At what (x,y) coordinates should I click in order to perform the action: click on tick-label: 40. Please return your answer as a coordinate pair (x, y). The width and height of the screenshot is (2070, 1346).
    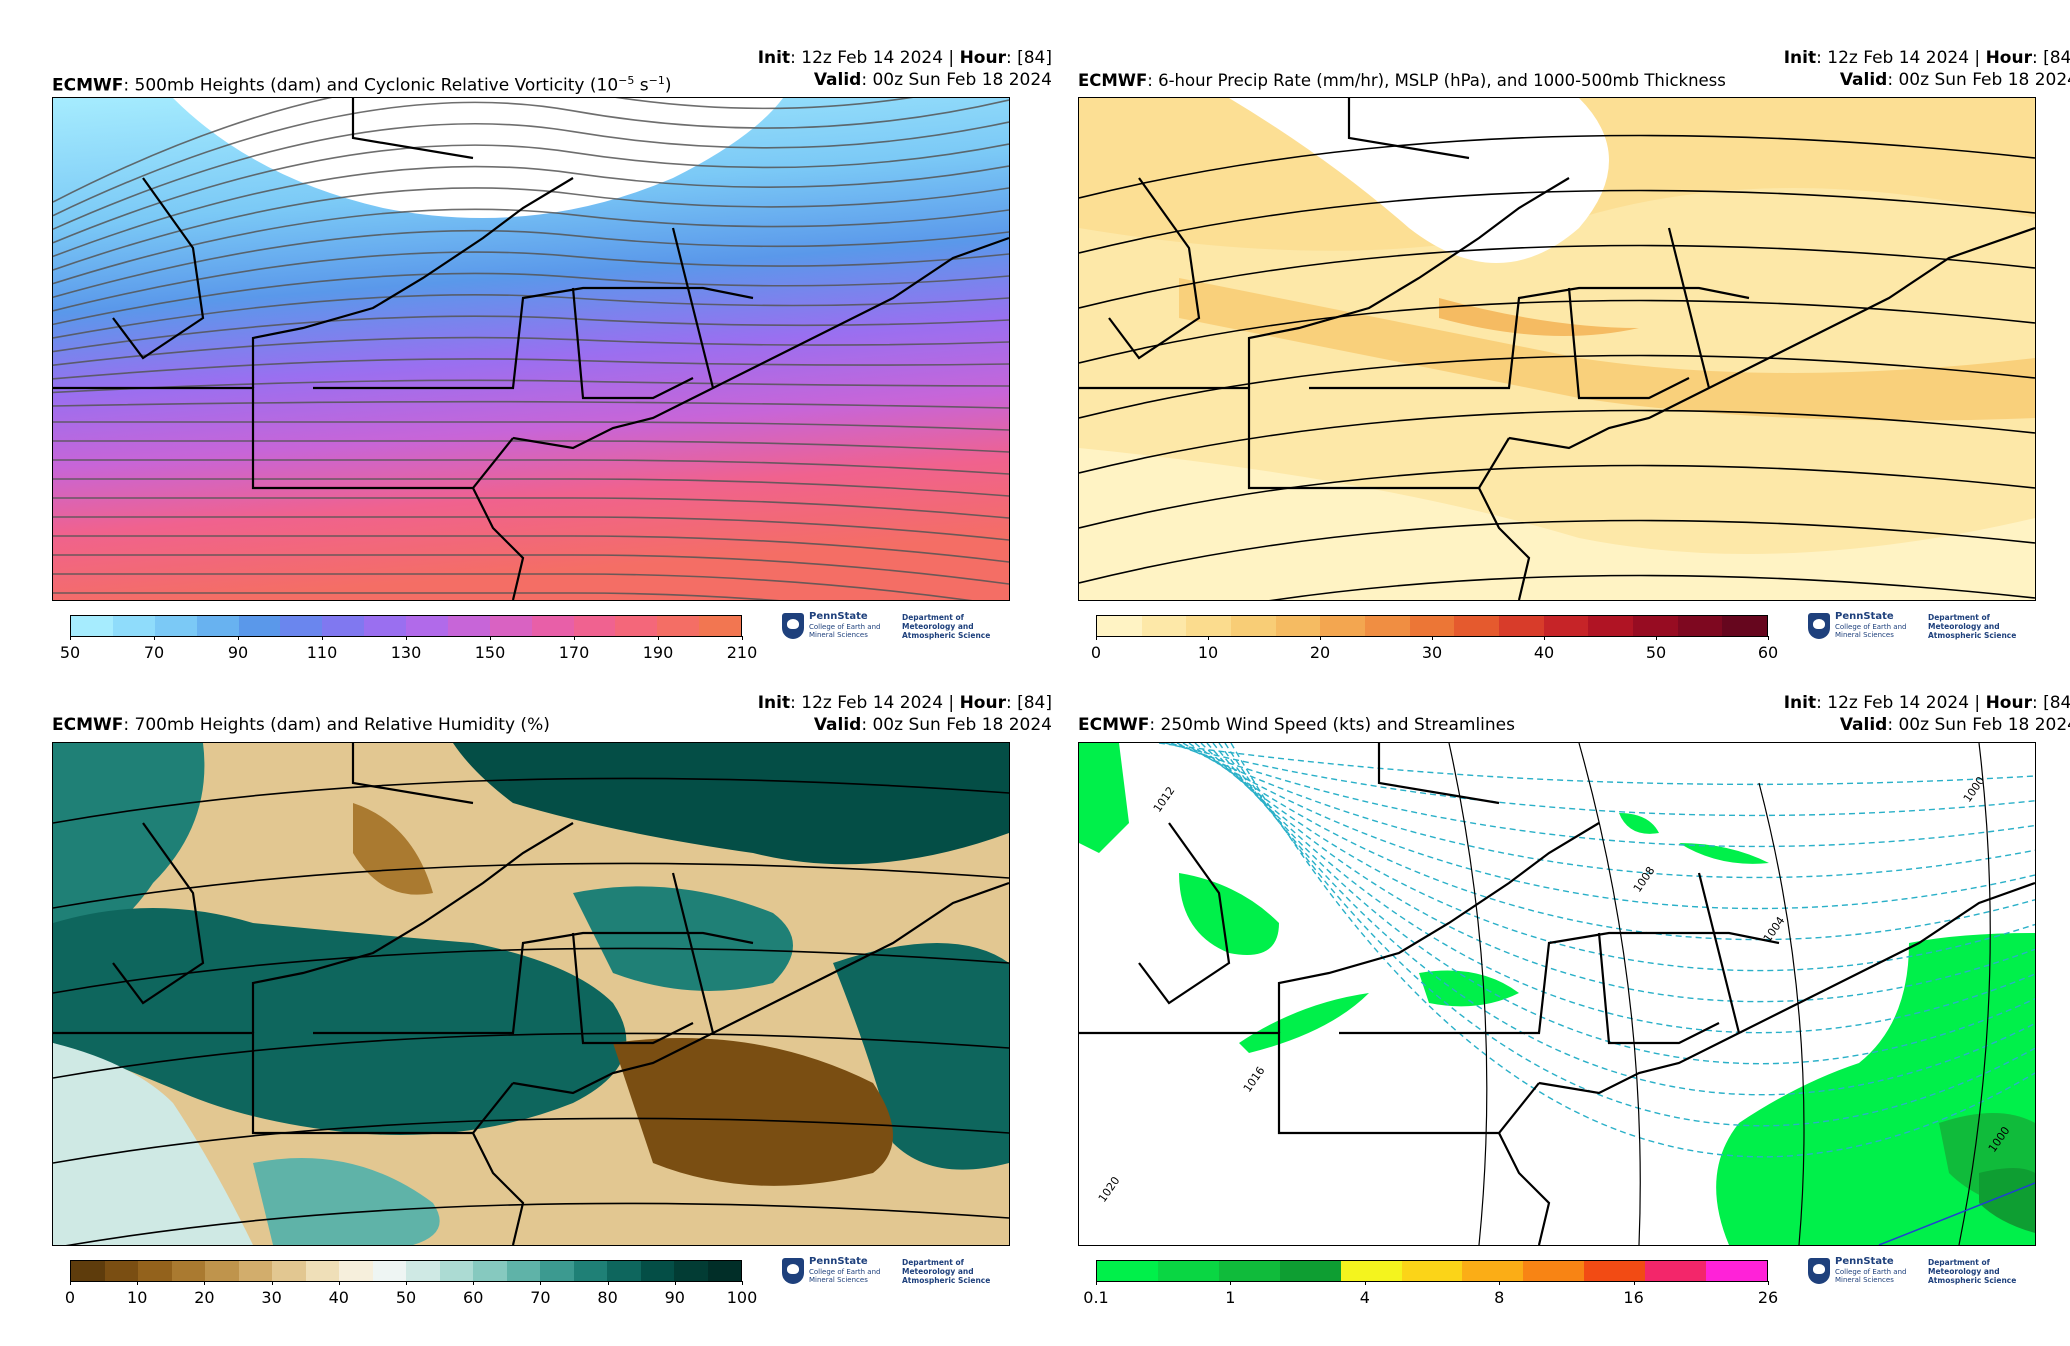
    Looking at the image, I should click on (1544, 652).